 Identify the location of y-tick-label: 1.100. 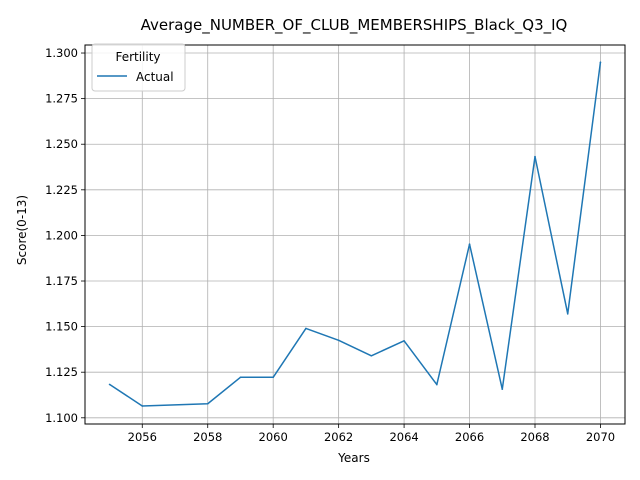
(61, 418).